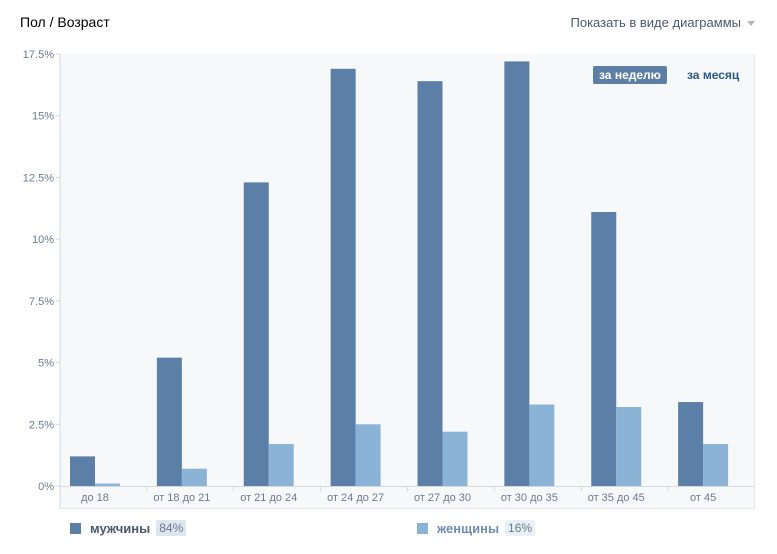  Describe the element at coordinates (751, 24) in the screenshot. I see `chevron-down-icon` at that location.